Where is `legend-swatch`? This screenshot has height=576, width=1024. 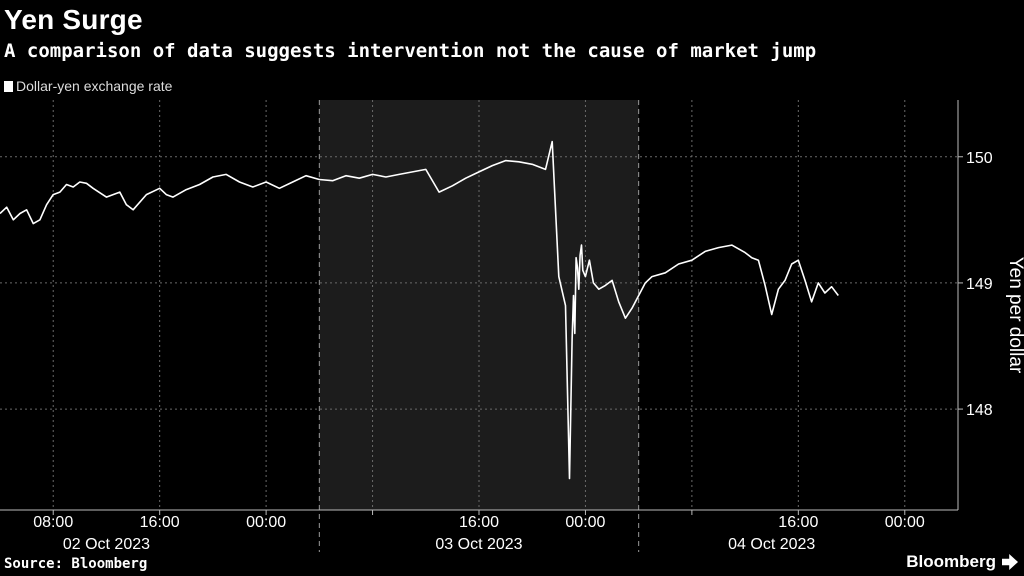 legend-swatch is located at coordinates (8, 86).